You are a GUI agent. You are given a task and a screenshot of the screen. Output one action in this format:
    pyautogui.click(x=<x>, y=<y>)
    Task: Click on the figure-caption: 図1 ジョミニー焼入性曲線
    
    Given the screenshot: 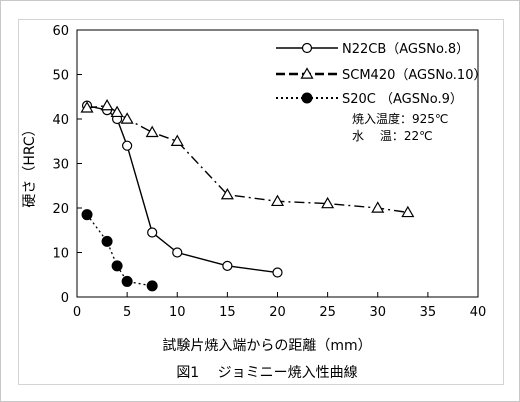 What is the action you would take?
    pyautogui.click(x=266, y=373)
    